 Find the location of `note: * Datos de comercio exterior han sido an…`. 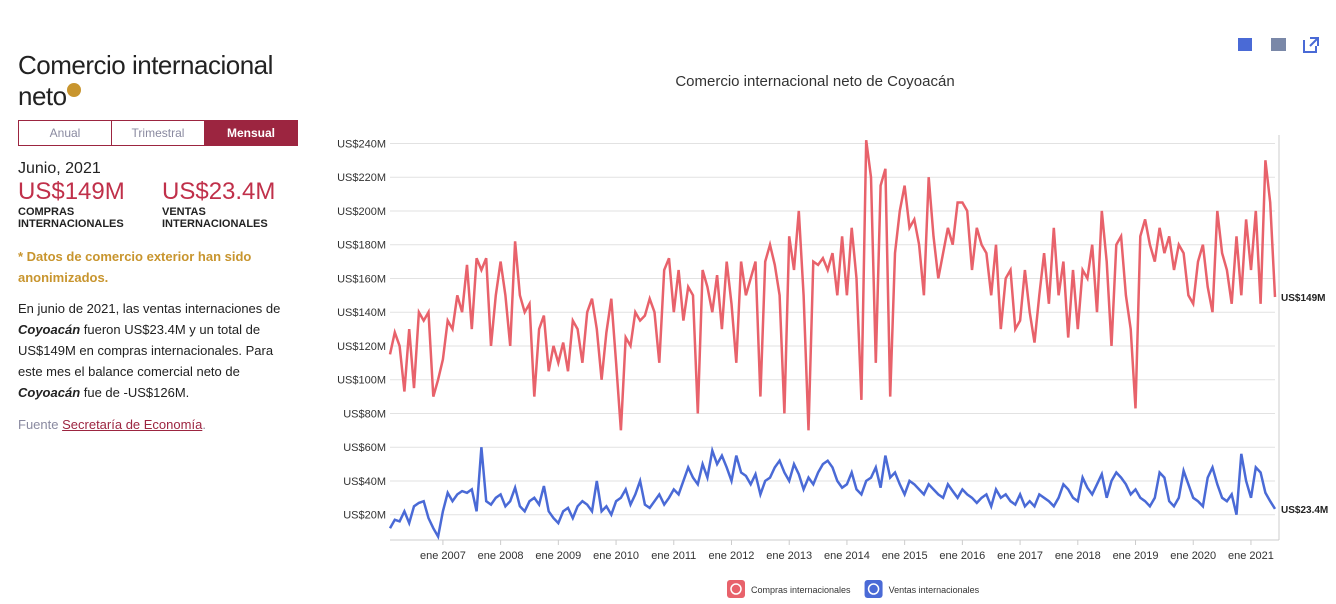

note: * Datos de comercio exterior han sido an… is located at coordinates (135, 267).